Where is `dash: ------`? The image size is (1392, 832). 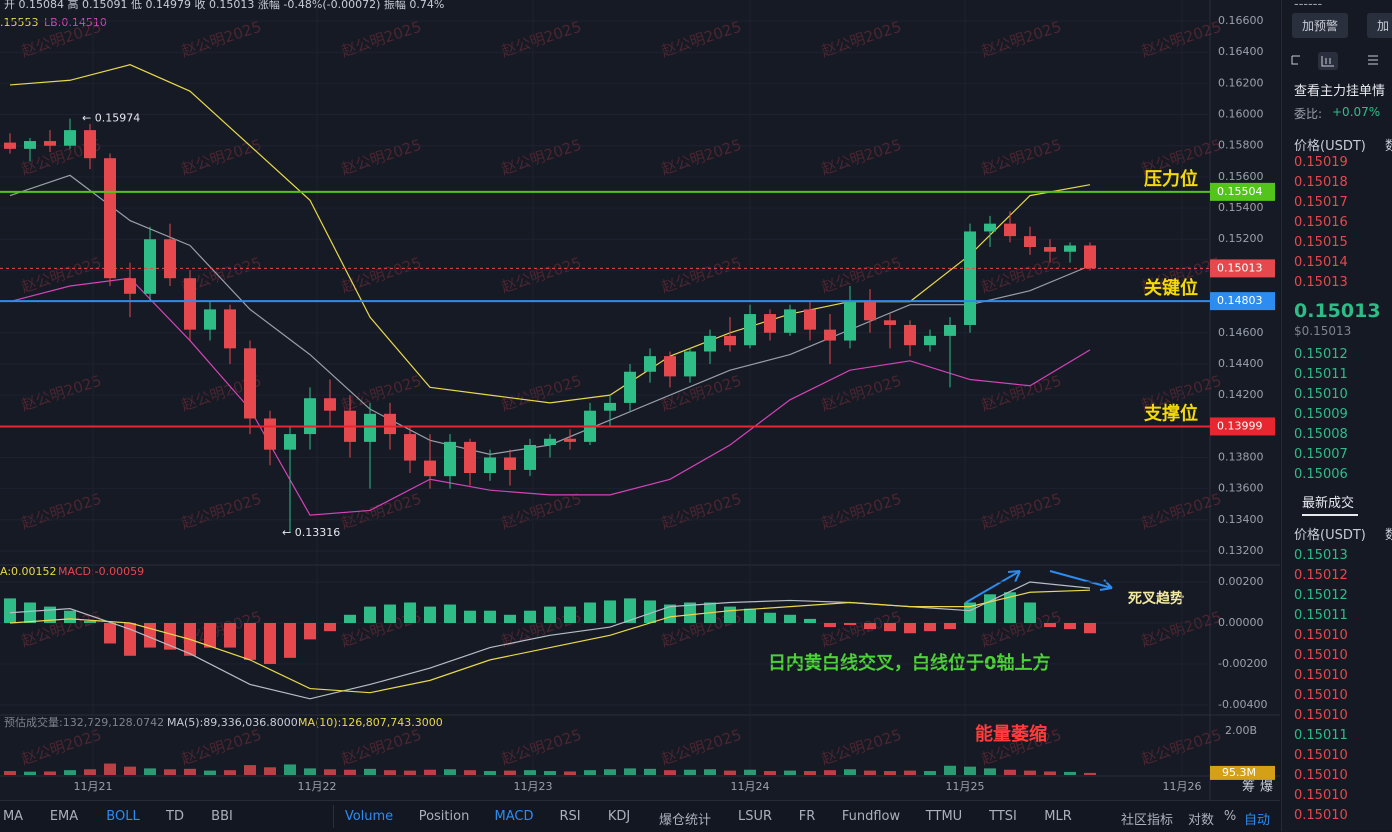
dash: ------ is located at coordinates (1308, 6).